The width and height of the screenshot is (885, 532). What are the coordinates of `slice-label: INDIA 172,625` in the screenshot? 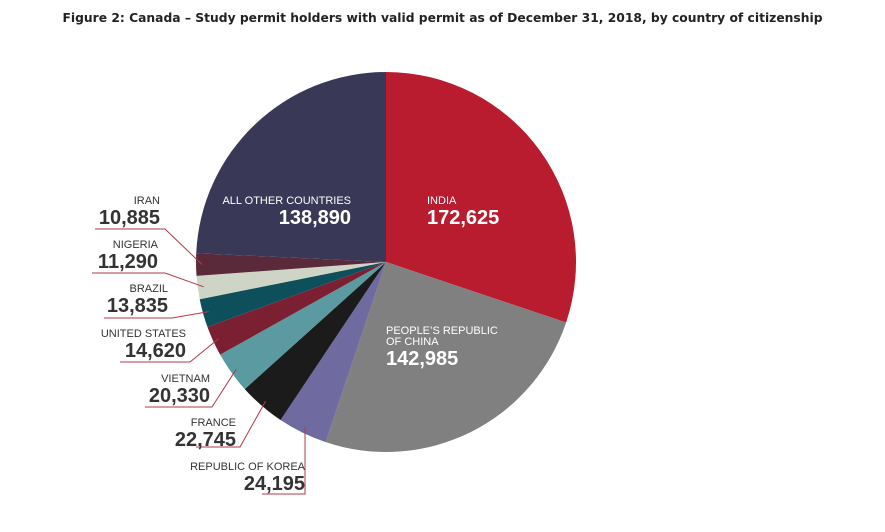 It's located at (463, 212).